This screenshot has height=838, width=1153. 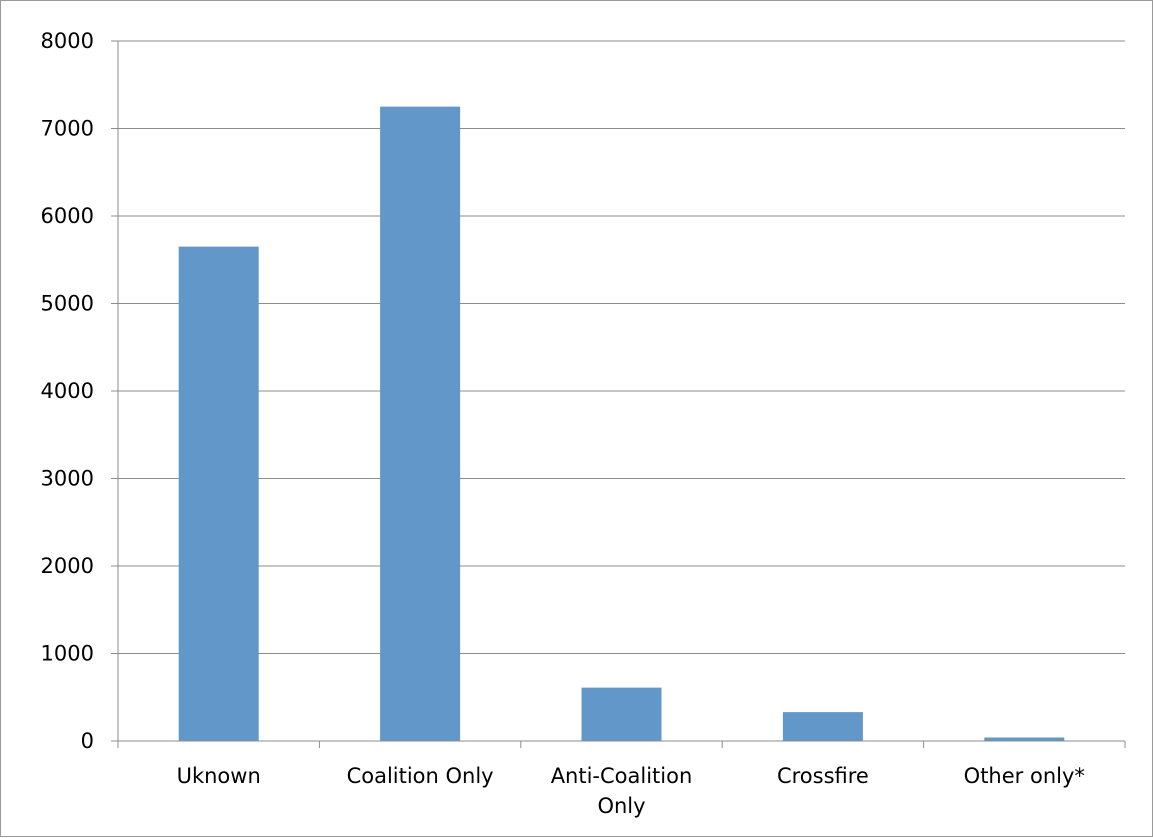 What do you see at coordinates (67, 129) in the screenshot?
I see `y-tick-label: 7000` at bounding box center [67, 129].